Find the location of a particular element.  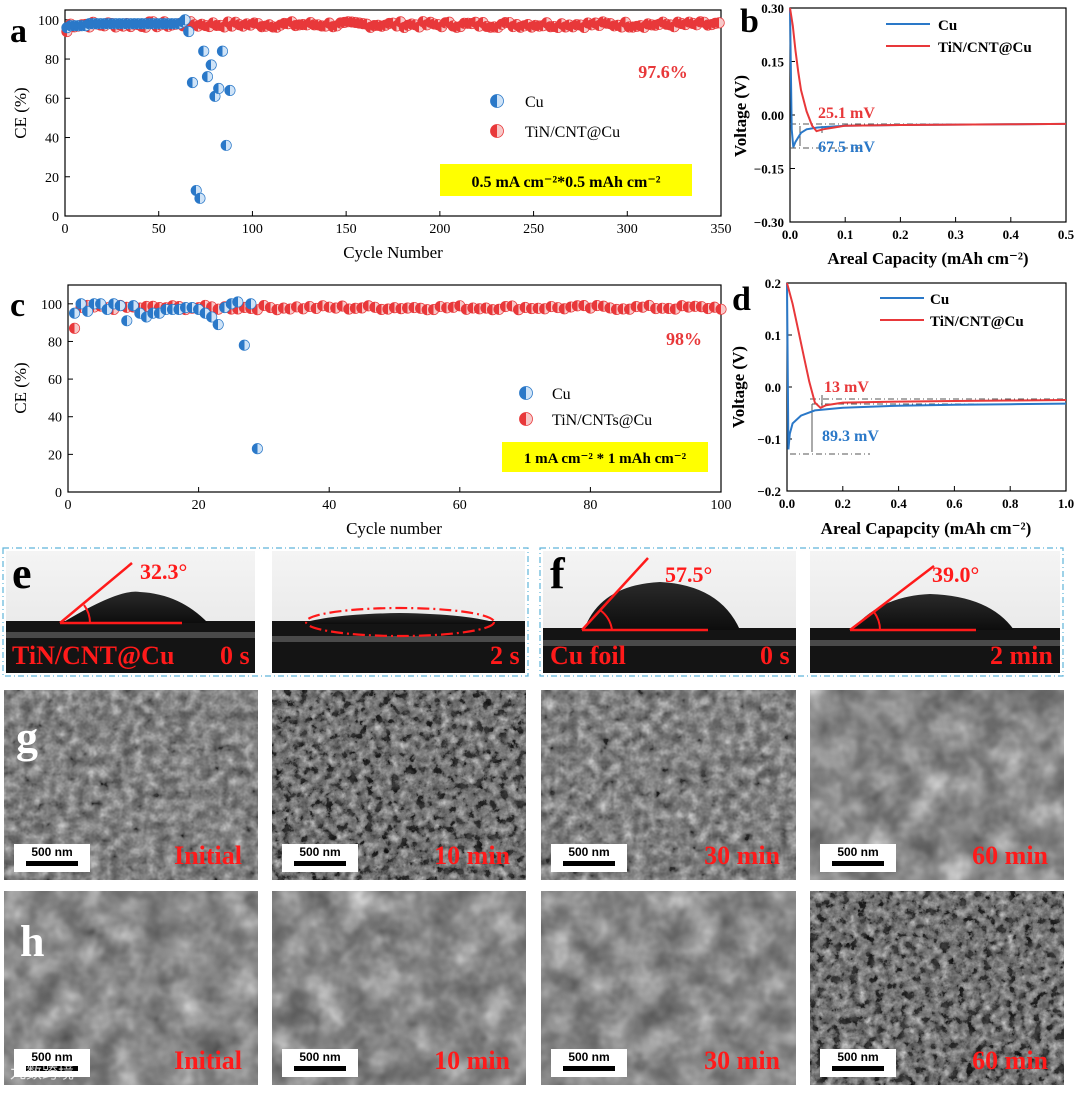

average-ce-label: 98% is located at coordinates (684, 339).